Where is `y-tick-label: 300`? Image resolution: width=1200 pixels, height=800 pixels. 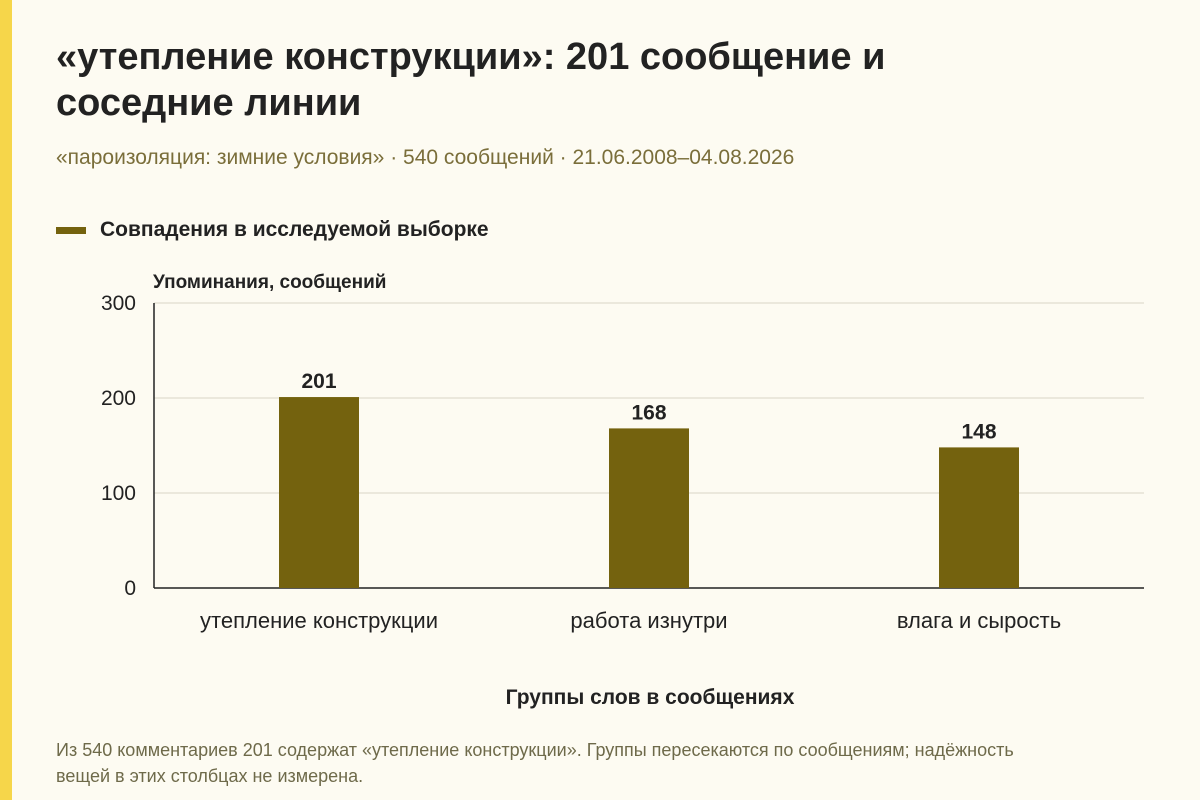 y-tick-label: 300 is located at coordinates (118, 303).